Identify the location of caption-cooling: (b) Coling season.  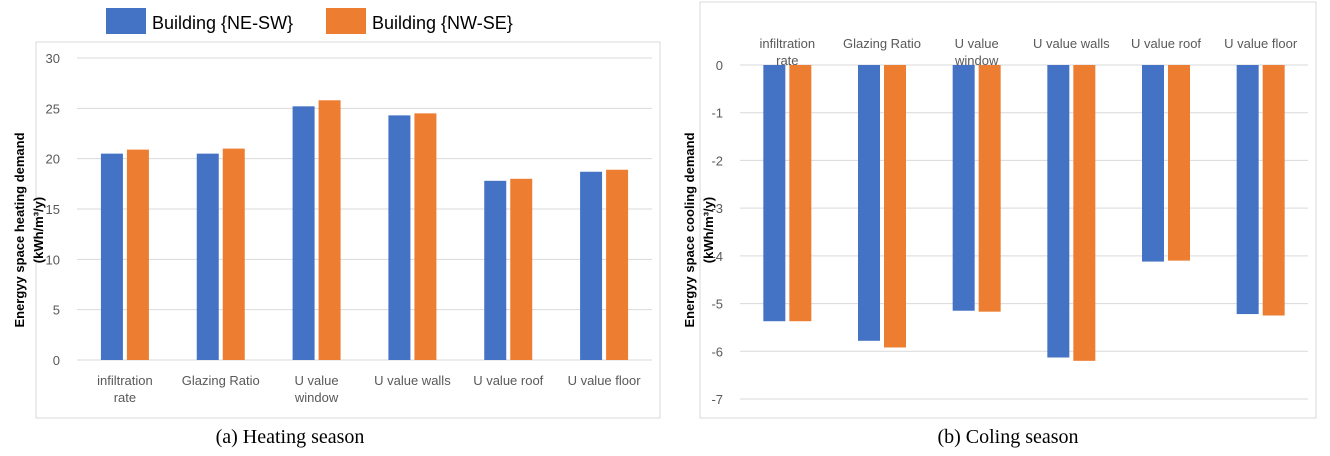
(1007, 437).